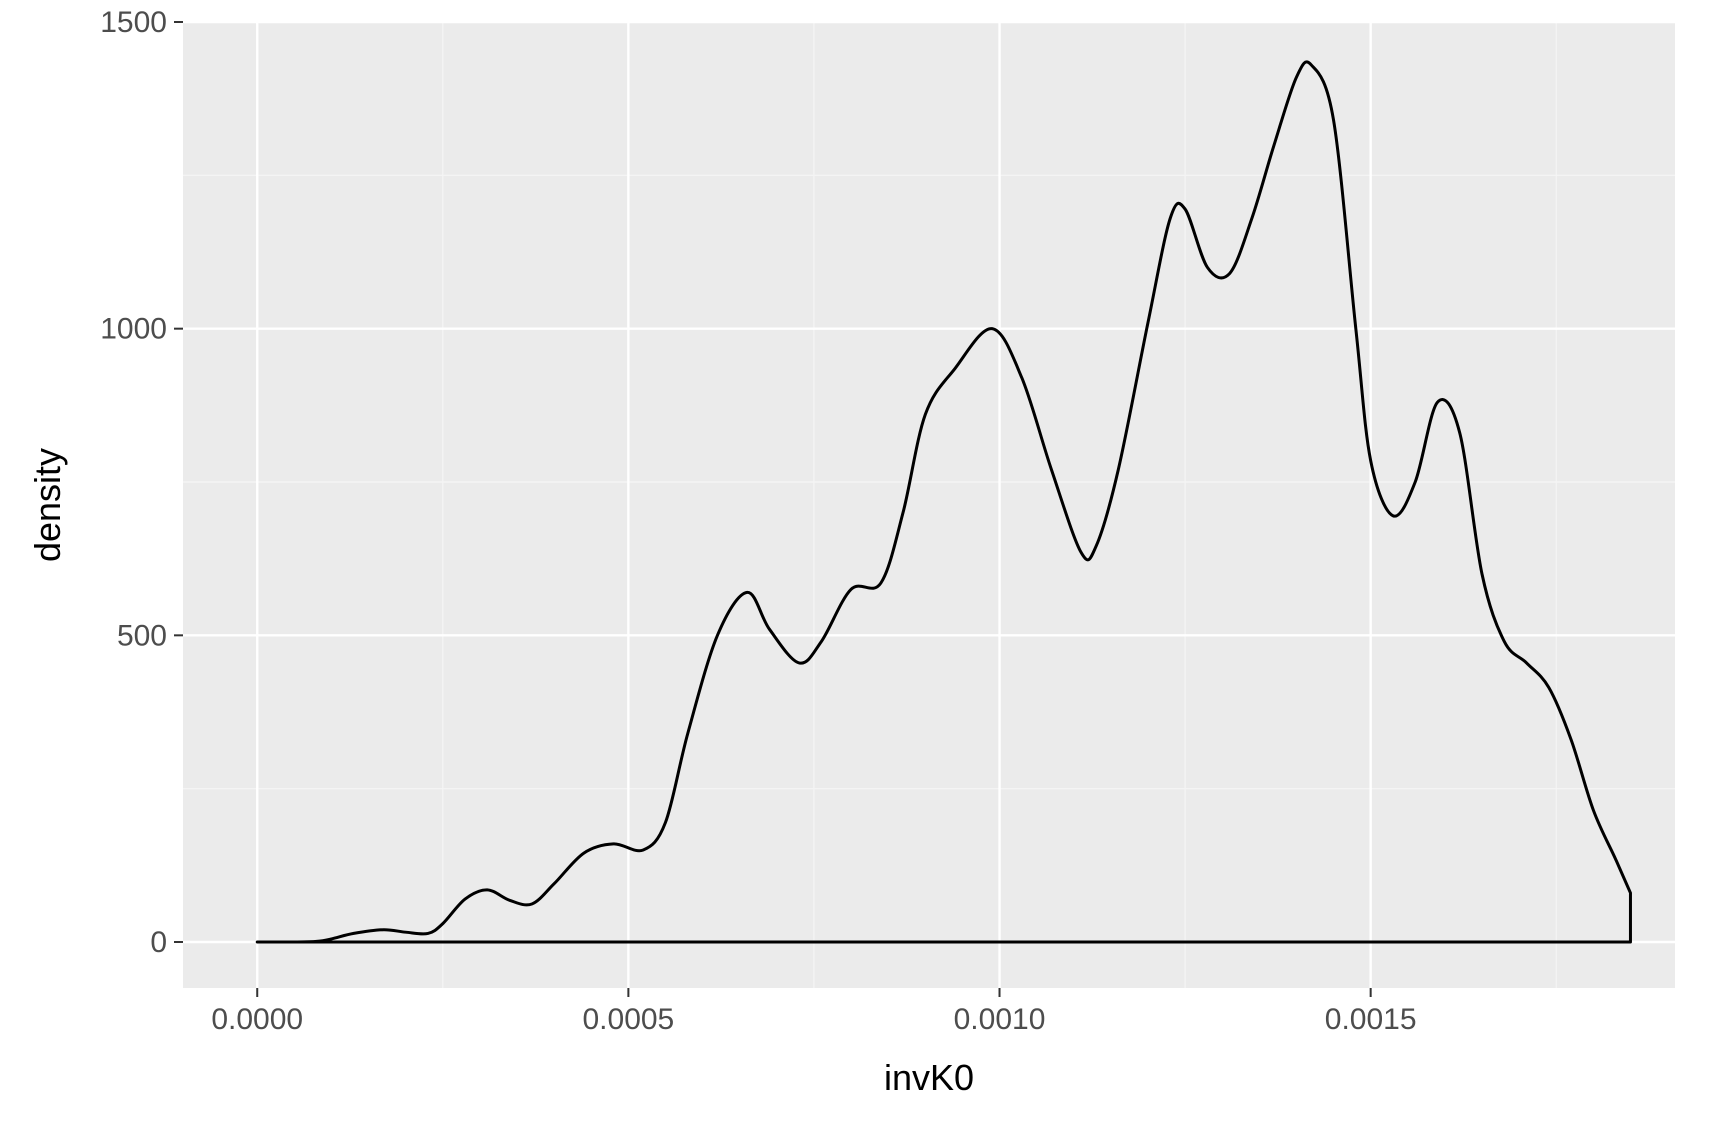 The image size is (1712, 1123). What do you see at coordinates (141, 482) in the screenshot?
I see `y-axis-ticks: 0 500 1000 1500` at bounding box center [141, 482].